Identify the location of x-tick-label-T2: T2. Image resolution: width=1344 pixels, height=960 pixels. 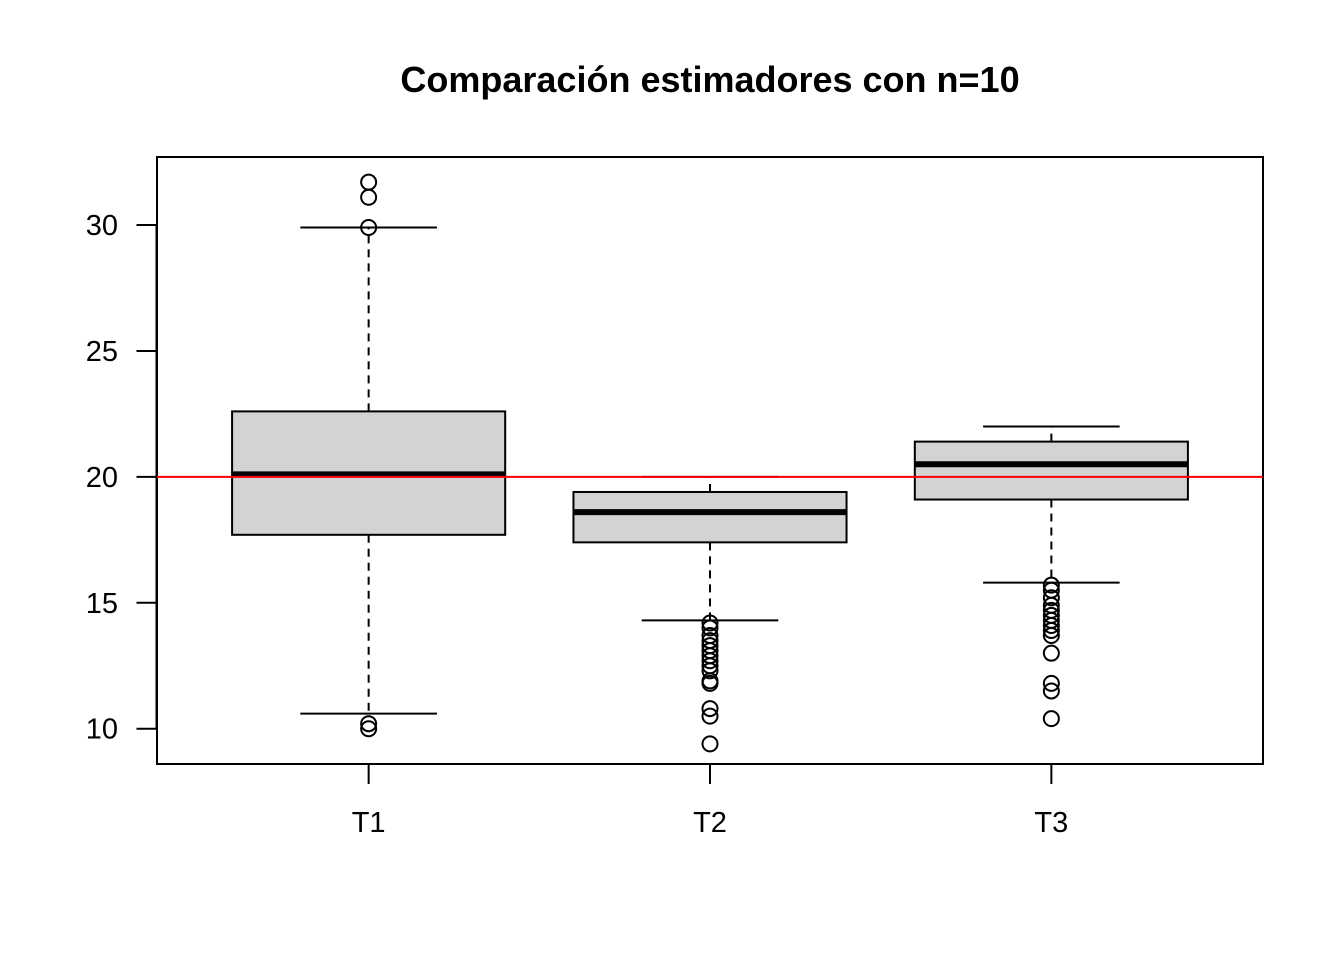
(710, 823).